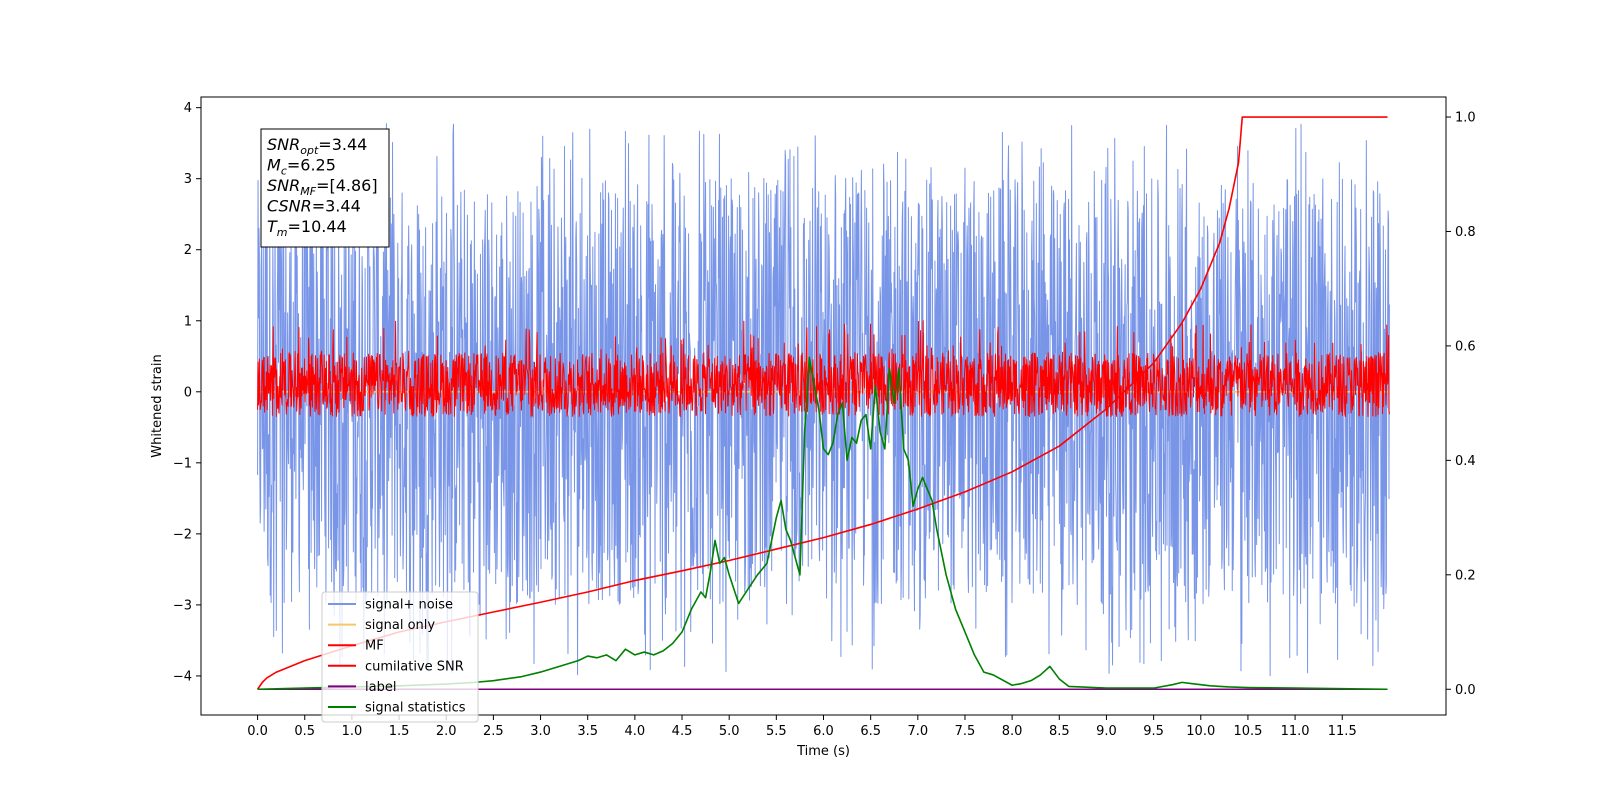  I want to click on legend-label-4: label, so click(380, 687).